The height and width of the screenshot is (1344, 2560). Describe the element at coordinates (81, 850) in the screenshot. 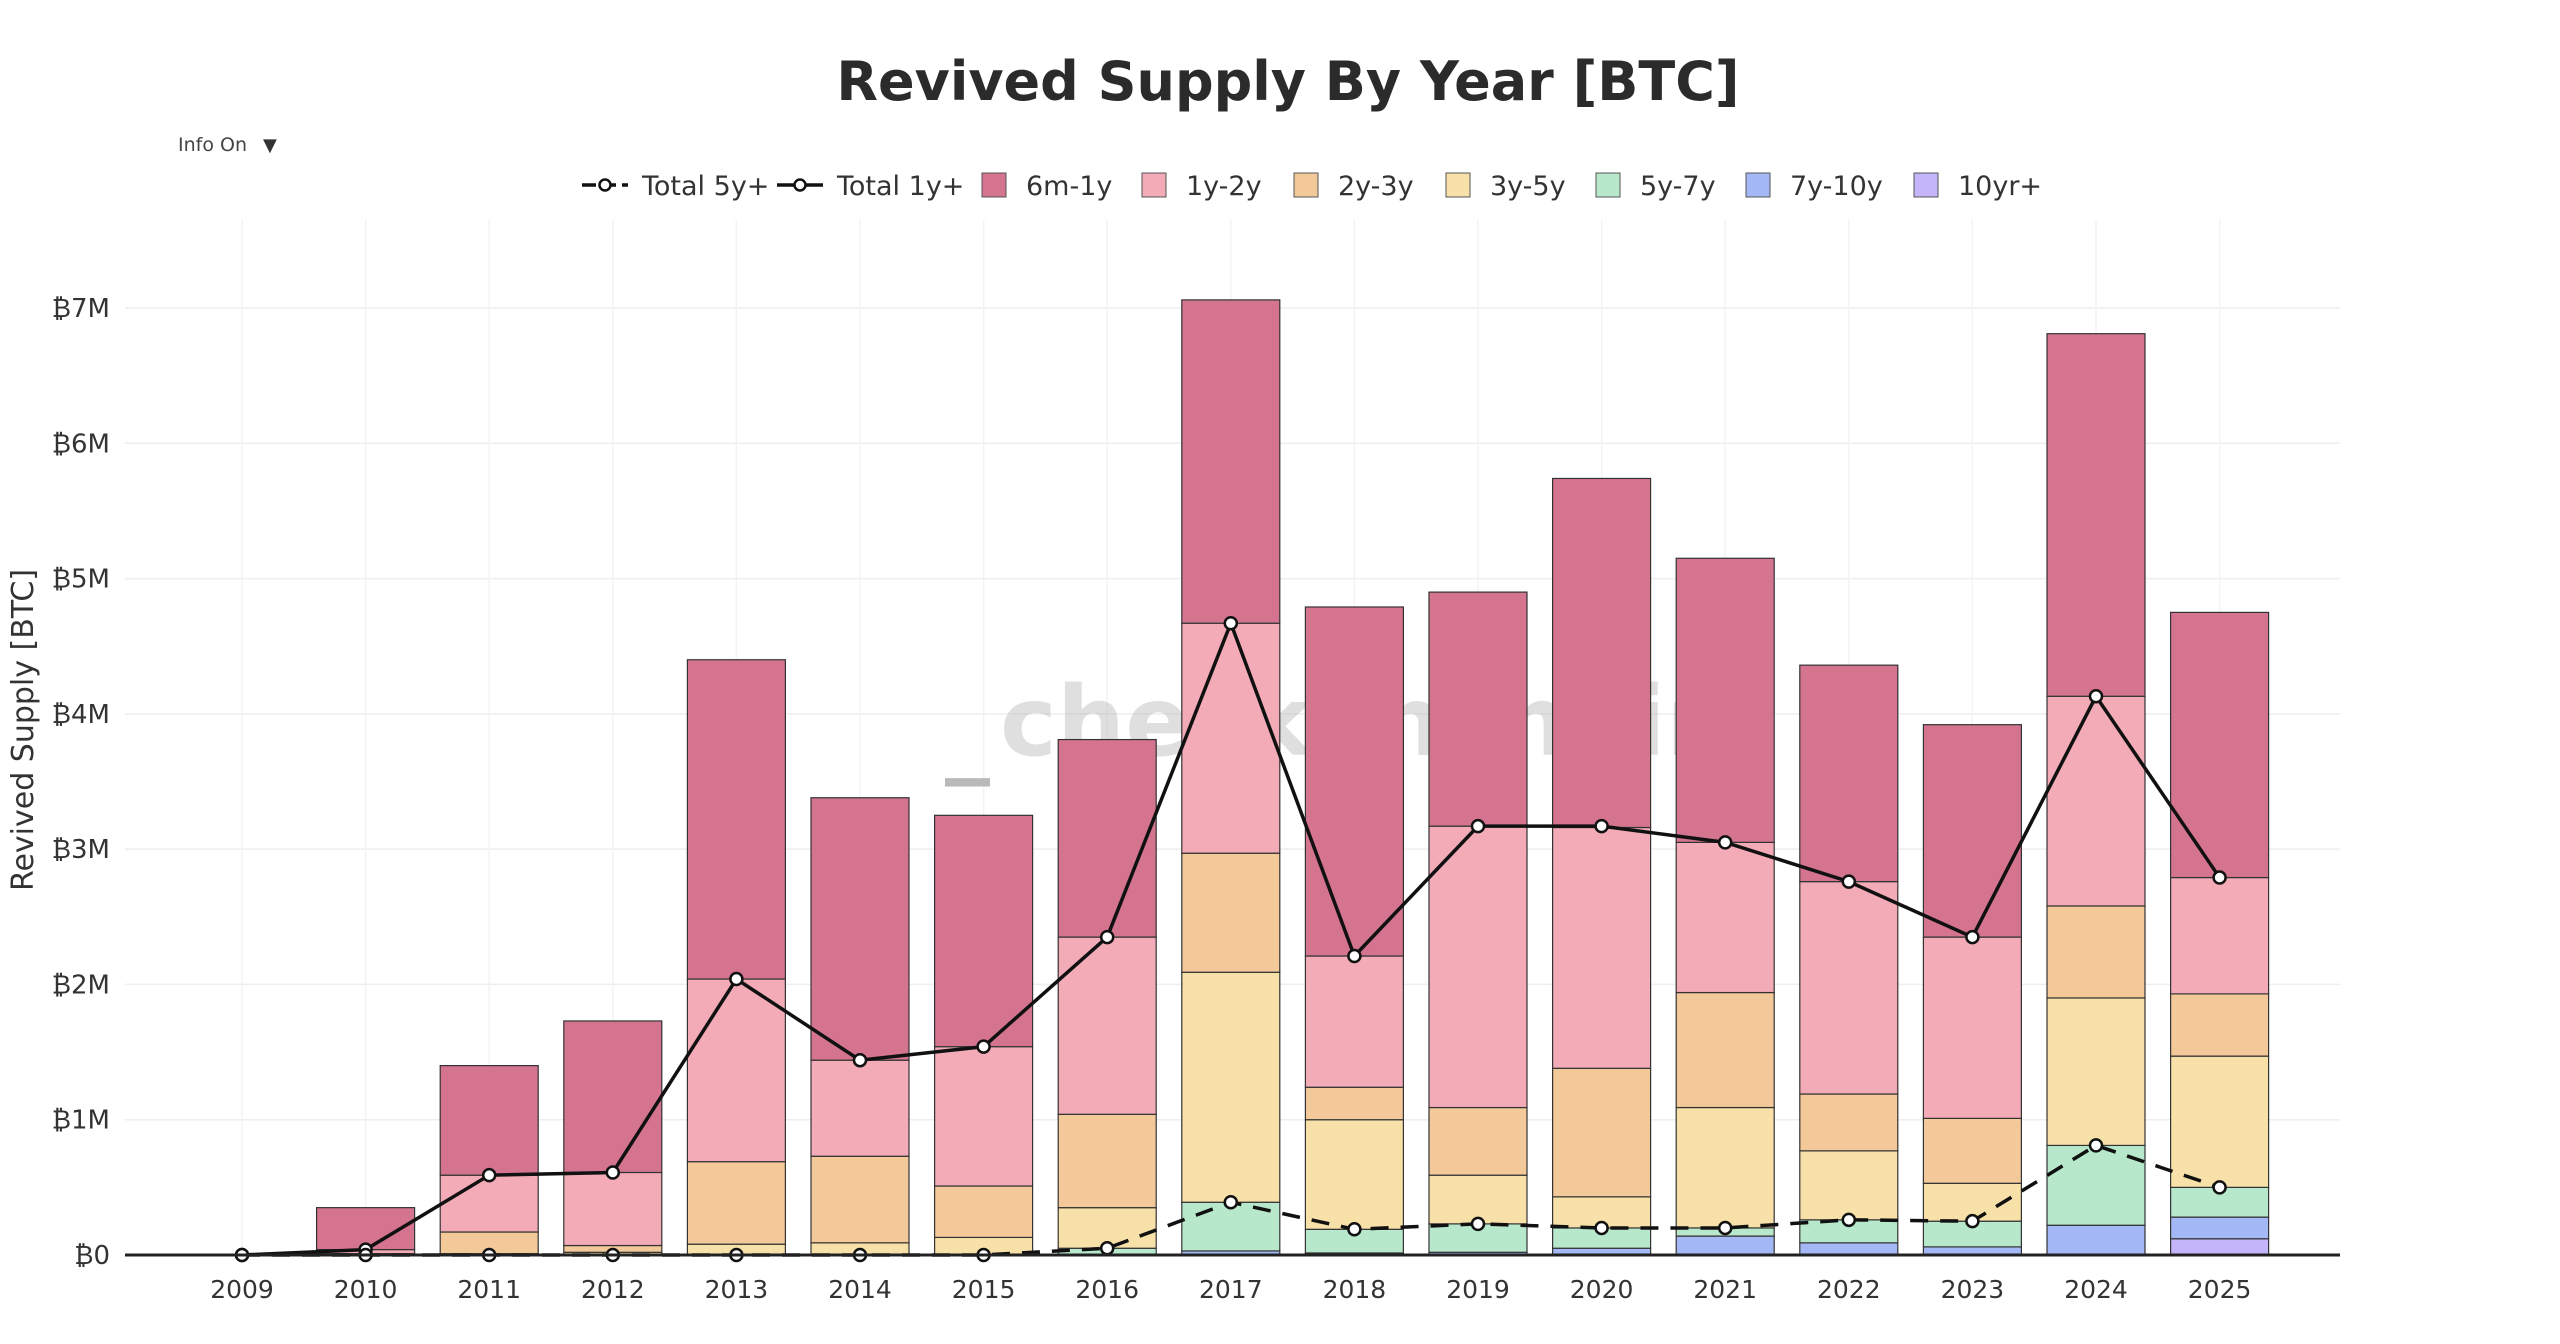

I see `y-tick-label: ₿3M` at that location.